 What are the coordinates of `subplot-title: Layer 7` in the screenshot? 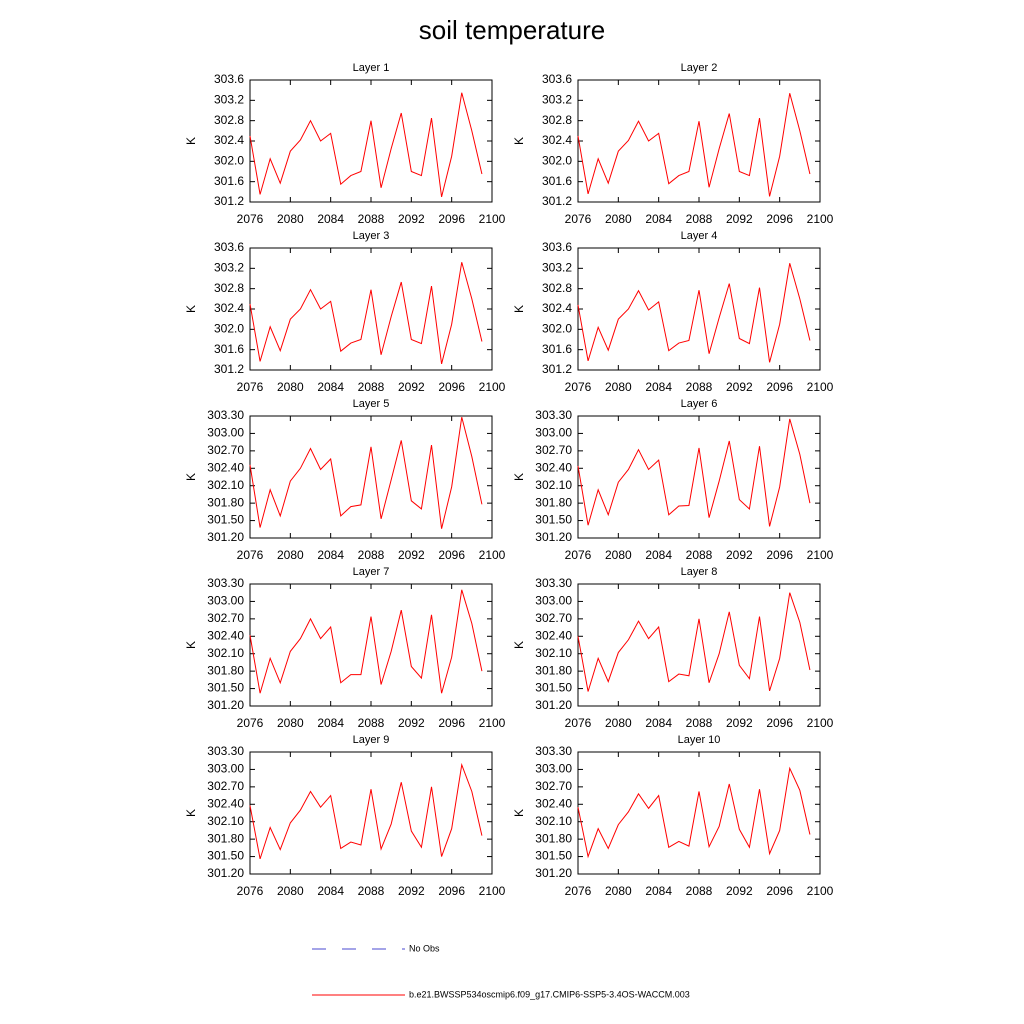 It's located at (371, 572).